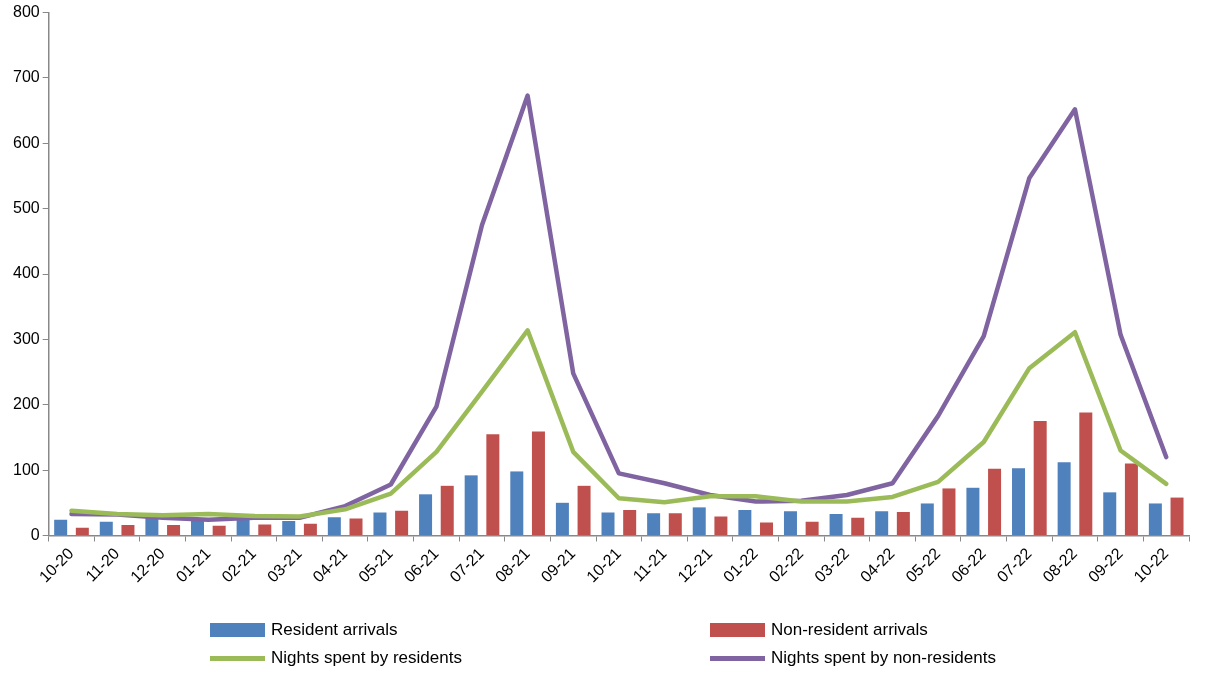 The width and height of the screenshot is (1209, 679). What do you see at coordinates (26, 338) in the screenshot?
I see `y-tick-label: 300` at bounding box center [26, 338].